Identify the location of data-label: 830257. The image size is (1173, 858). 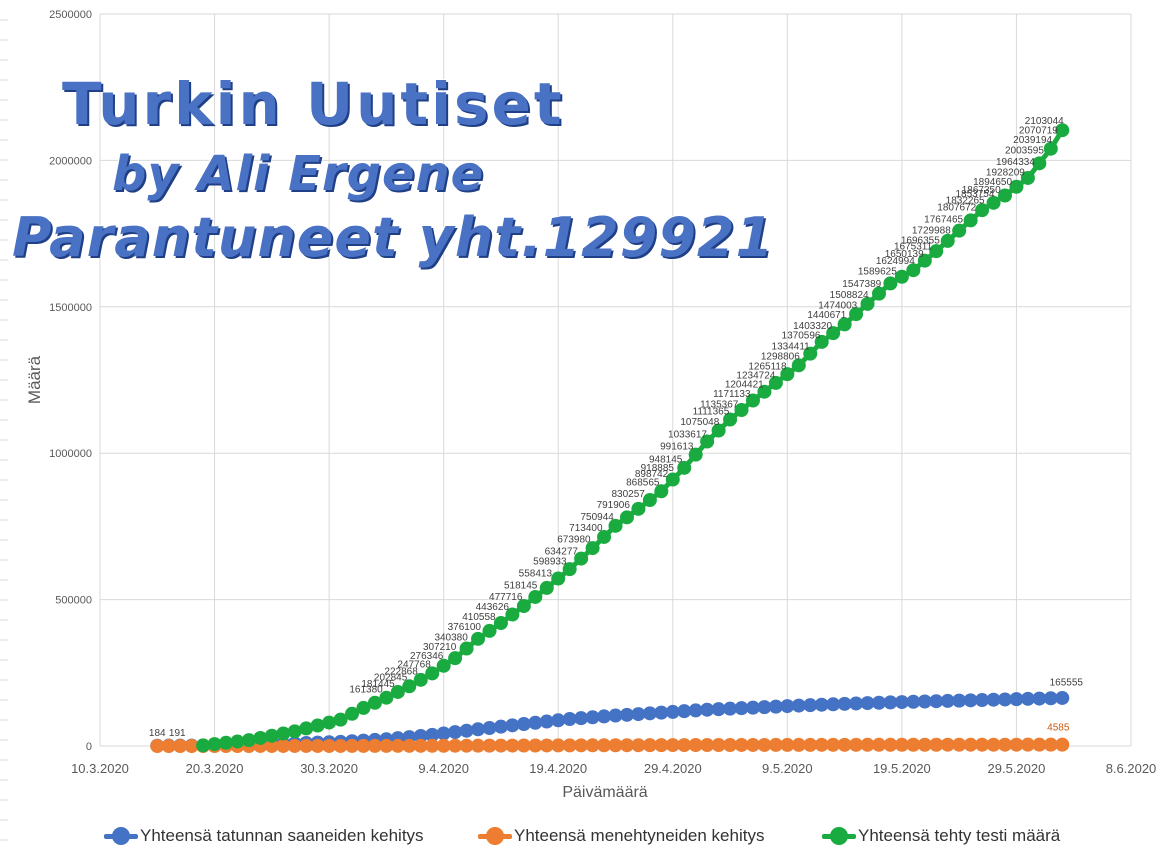
(628, 494).